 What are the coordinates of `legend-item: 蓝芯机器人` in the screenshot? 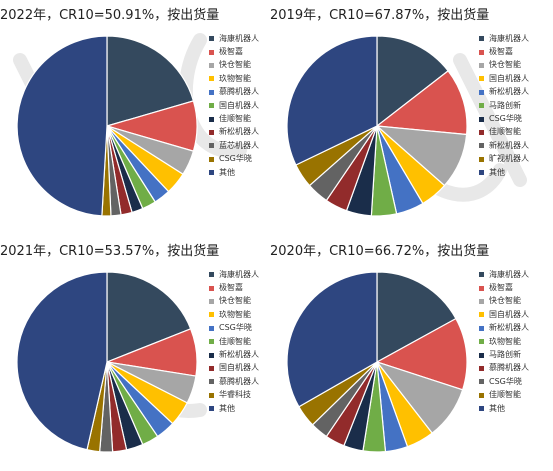 It's located at (242, 145).